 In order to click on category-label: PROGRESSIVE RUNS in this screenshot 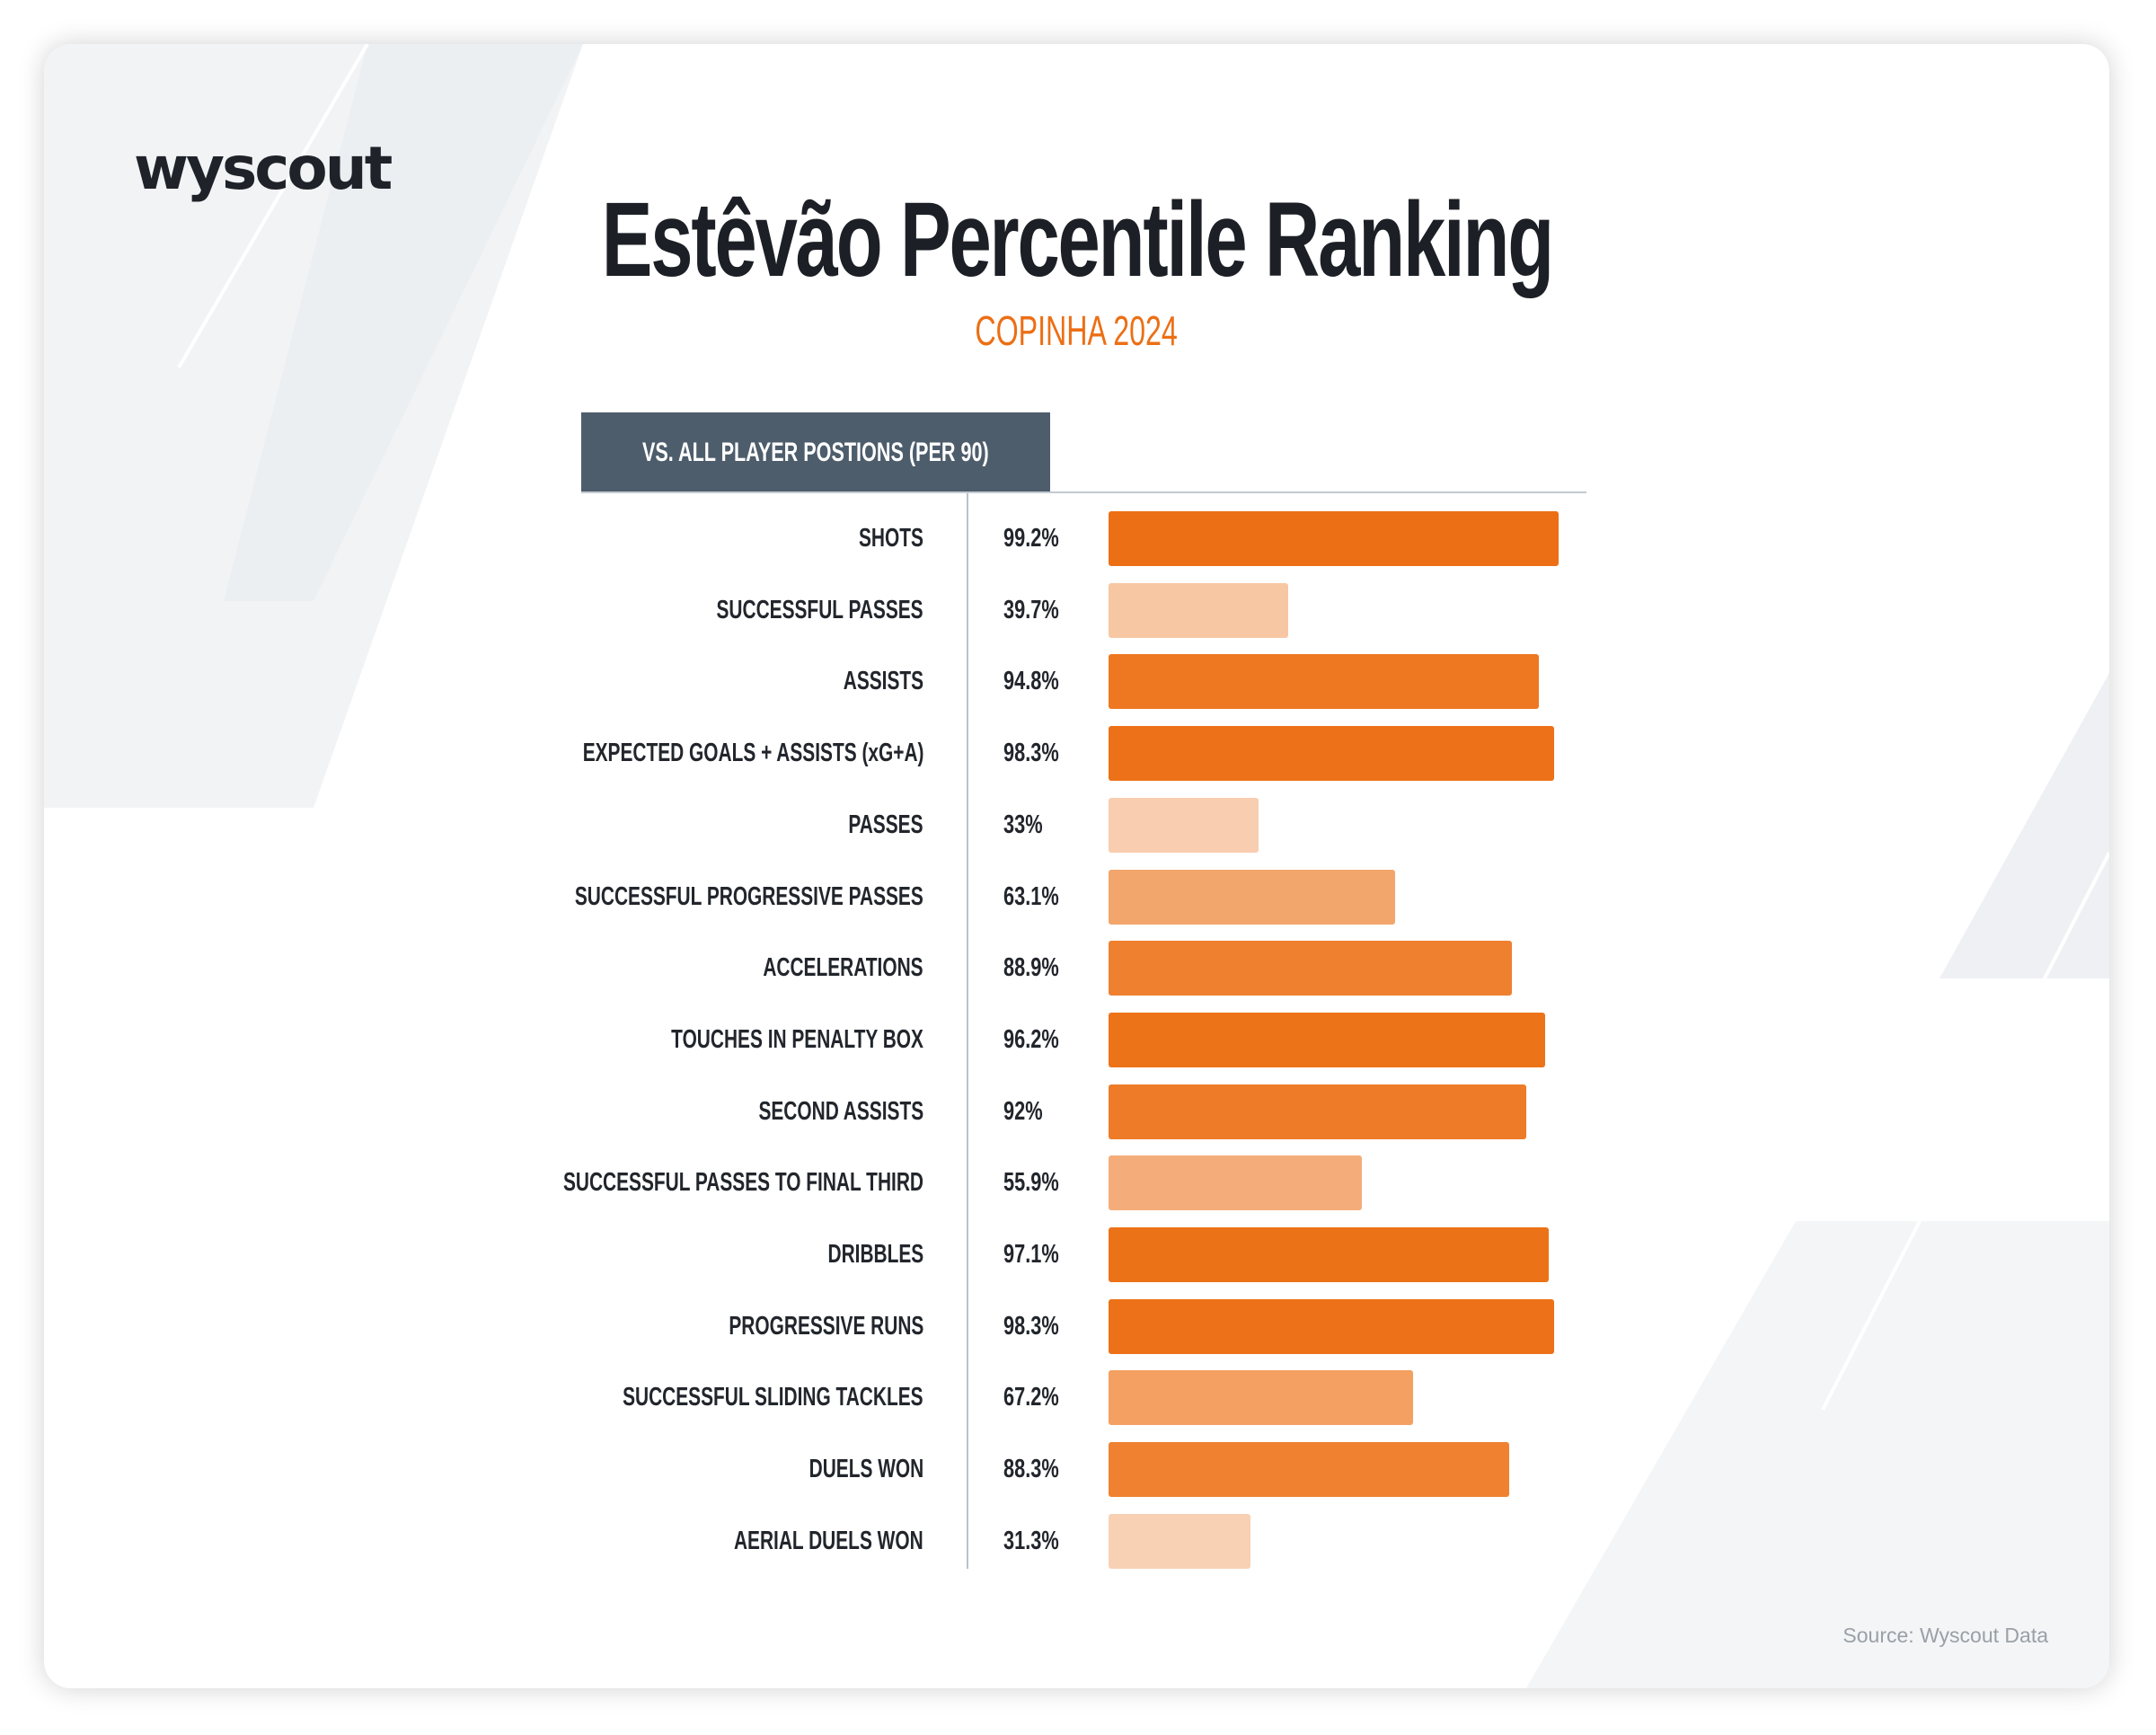, I will do `click(826, 1326)`.